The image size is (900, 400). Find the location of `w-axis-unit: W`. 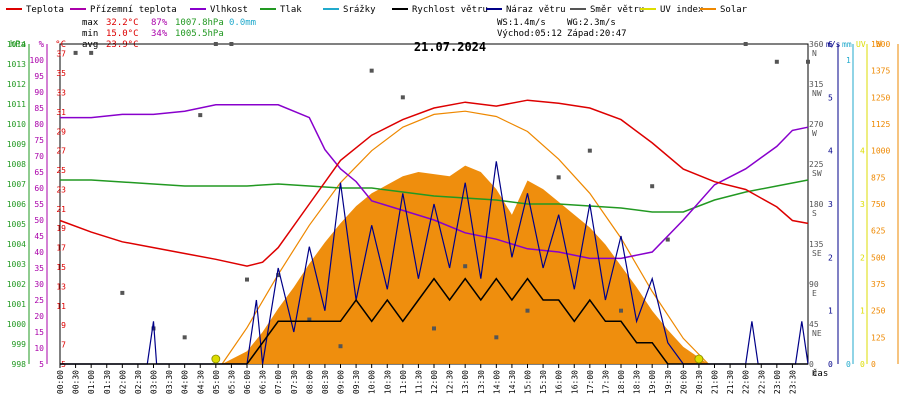

w-axis-unit: W is located at coordinates (879, 45).